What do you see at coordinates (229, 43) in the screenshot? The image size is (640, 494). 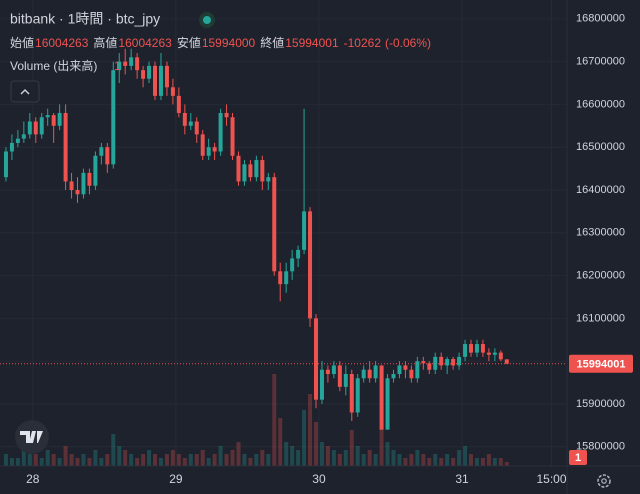 I see `legend-value: 15994000` at bounding box center [229, 43].